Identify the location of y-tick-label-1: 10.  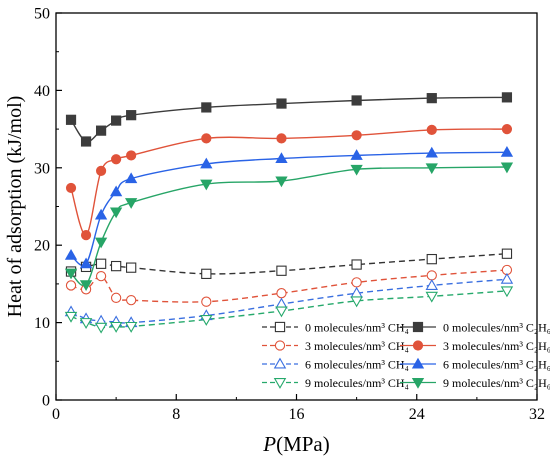
(42, 323).